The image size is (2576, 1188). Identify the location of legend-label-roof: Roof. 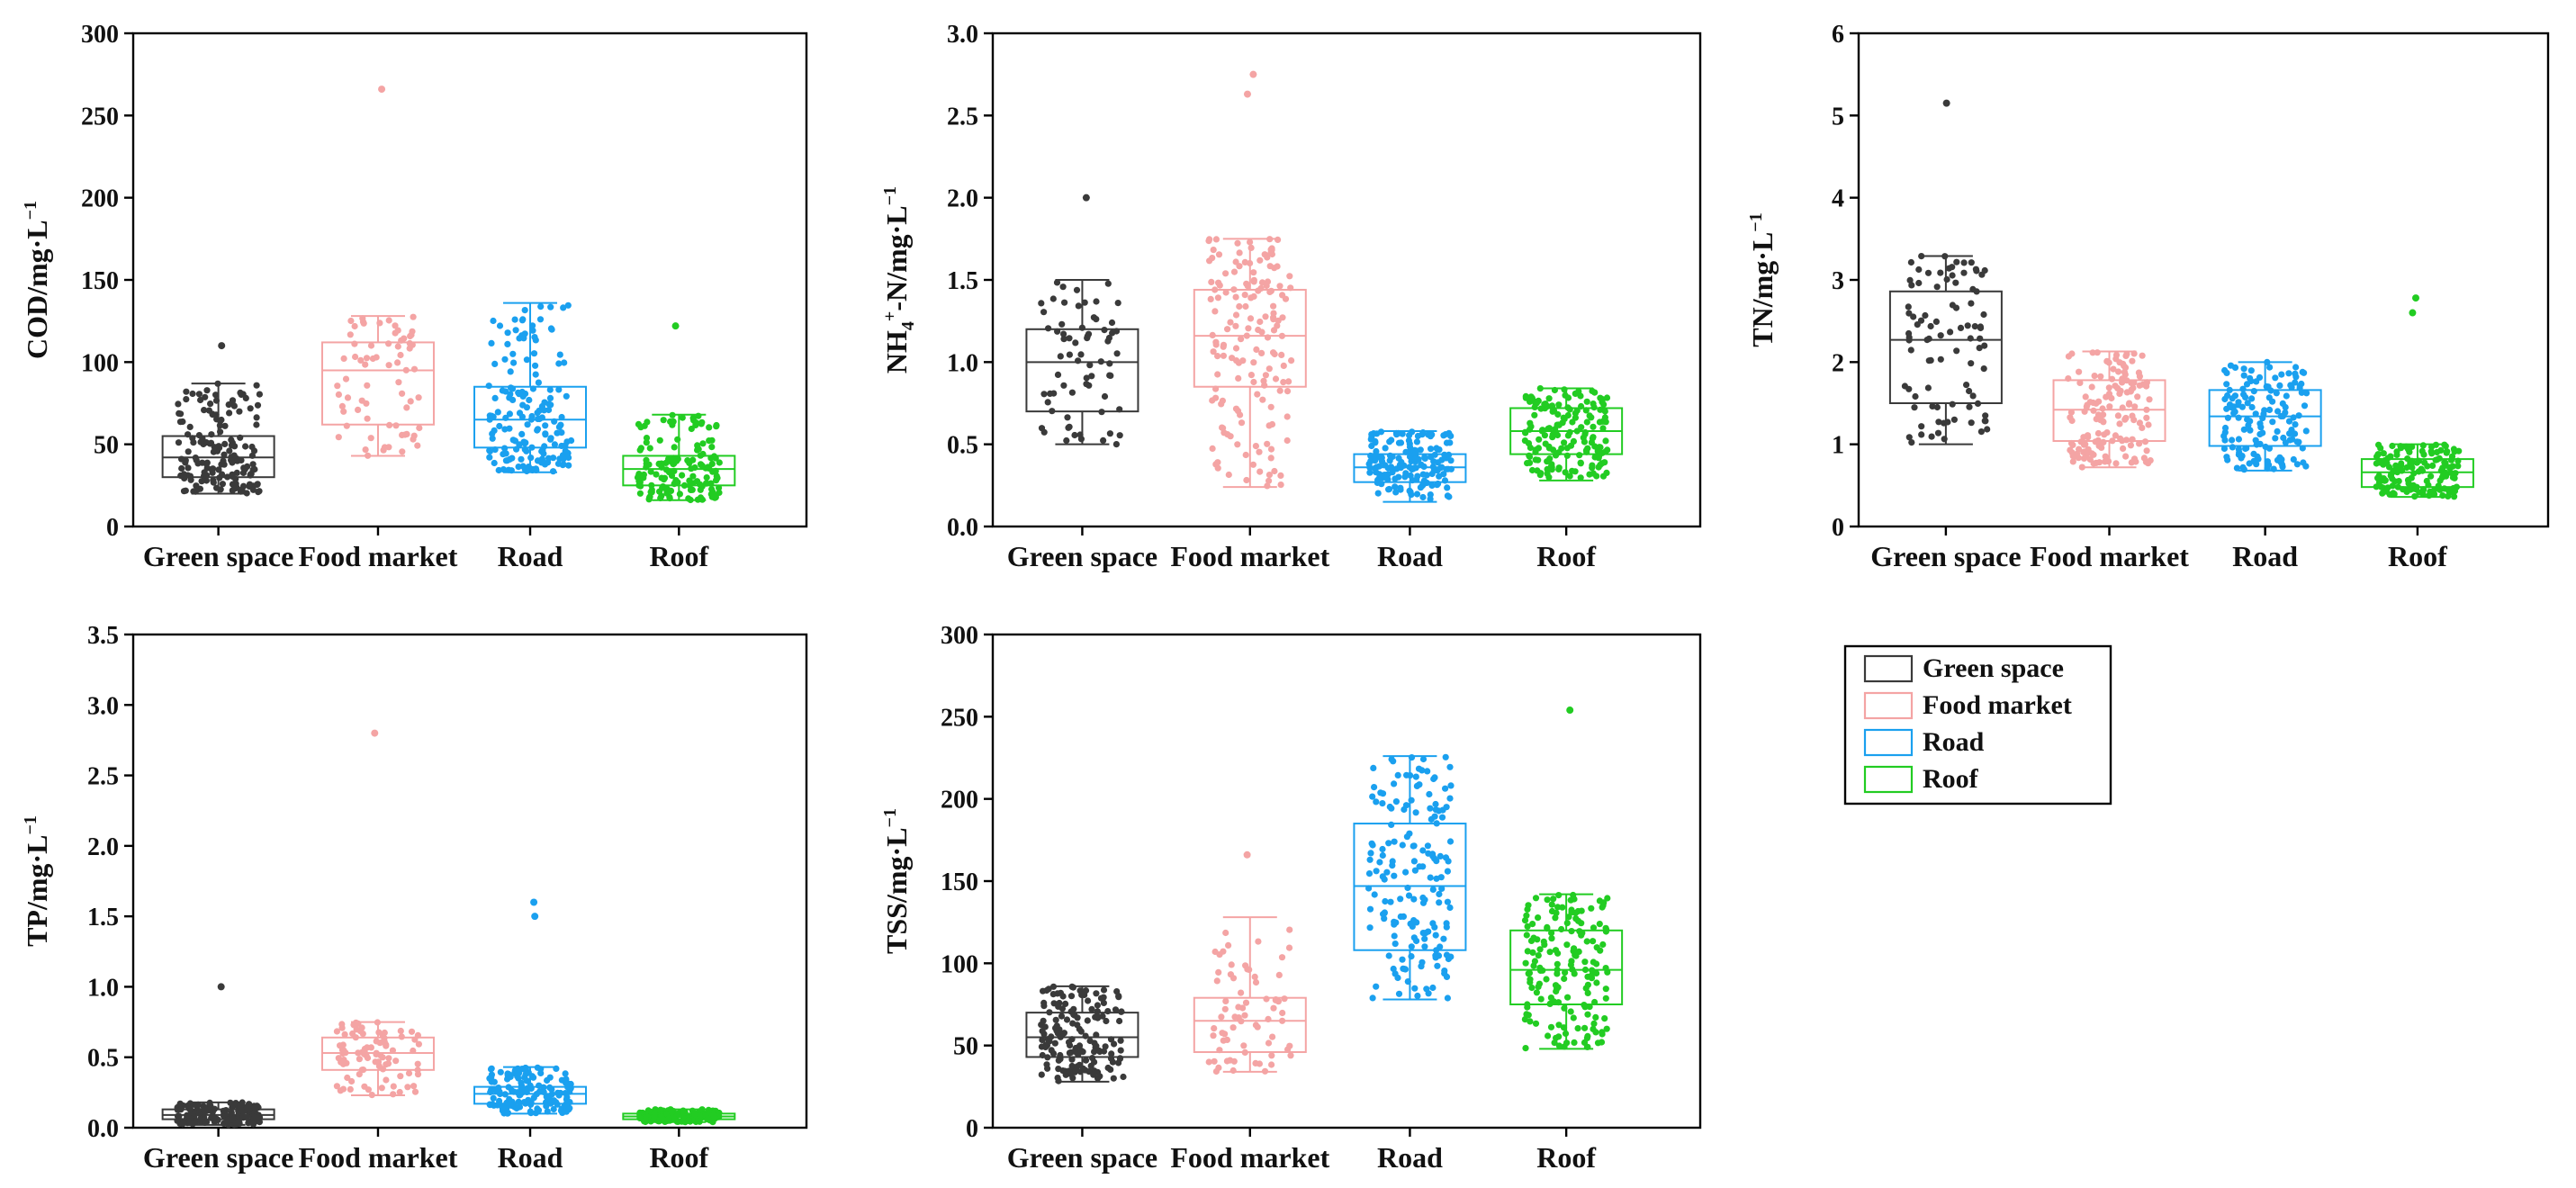
(1951, 779).